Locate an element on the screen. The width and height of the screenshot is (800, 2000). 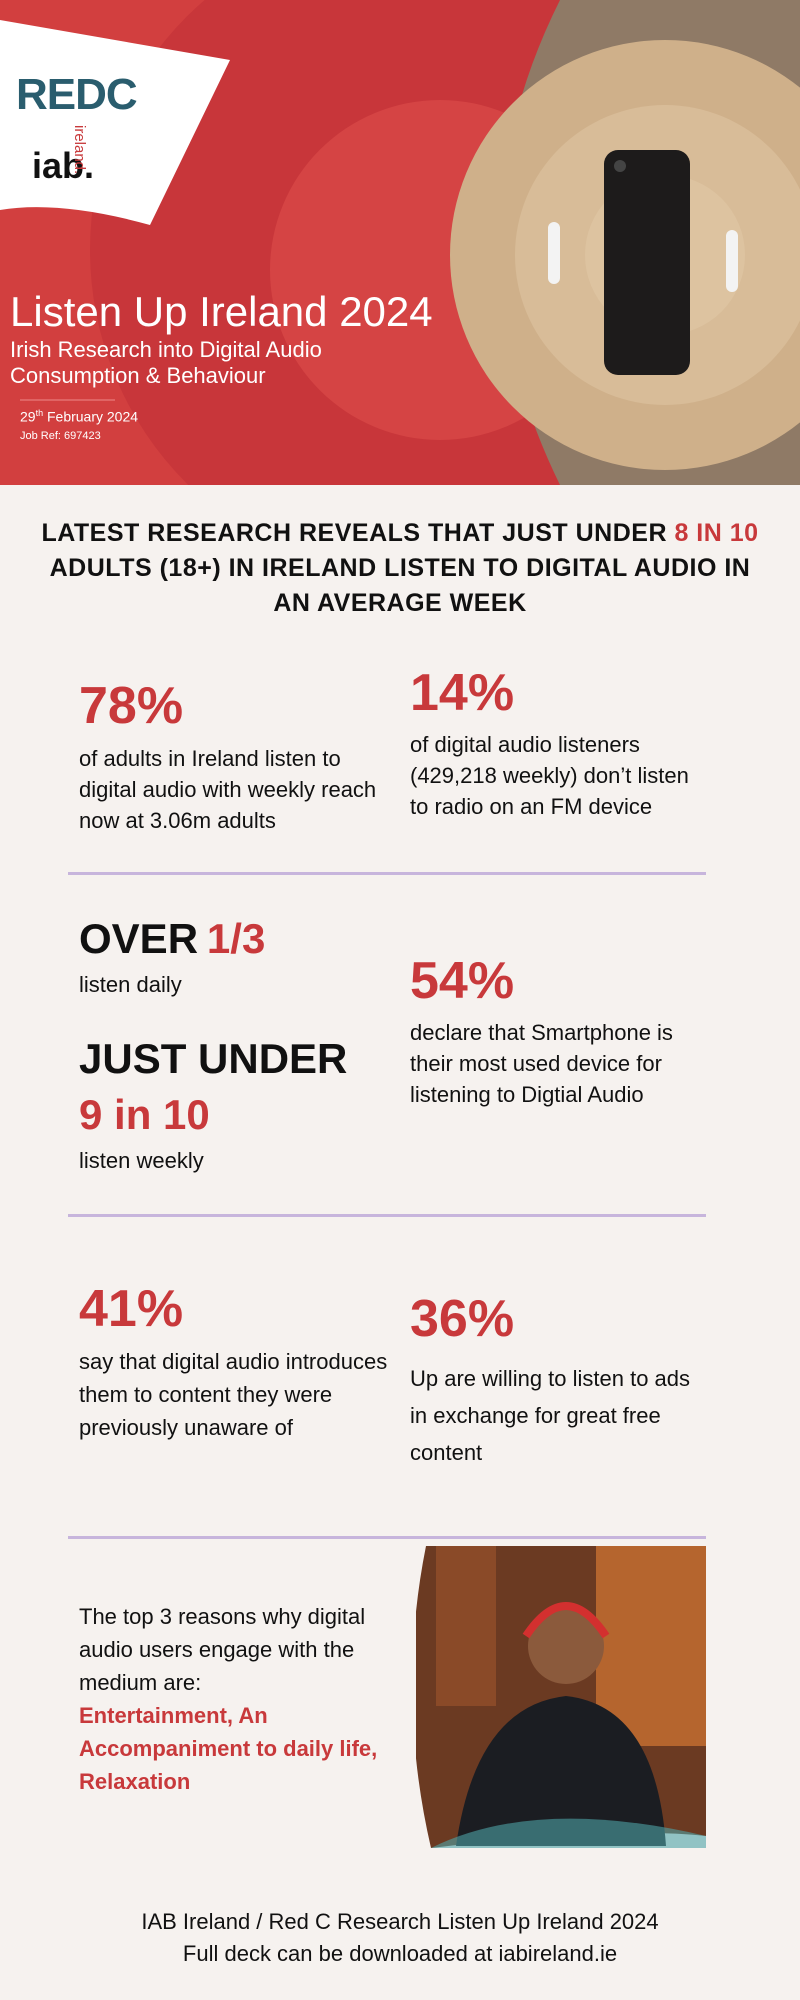
stat-text: listen weekly is located at coordinates (141, 1160).